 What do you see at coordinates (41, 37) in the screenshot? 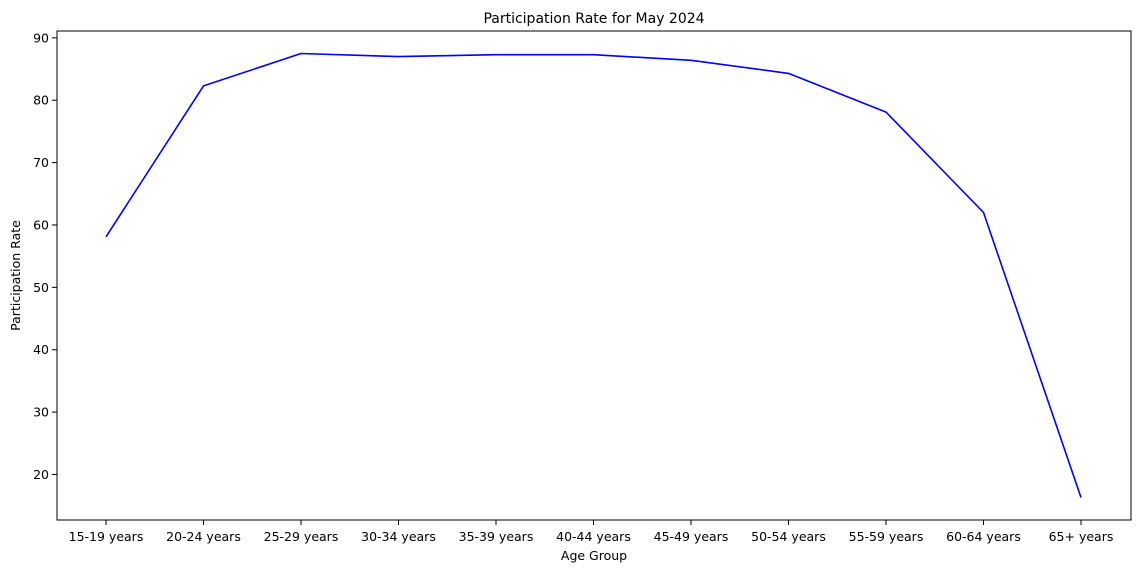
I see `y-tick-label: 90` at bounding box center [41, 37].